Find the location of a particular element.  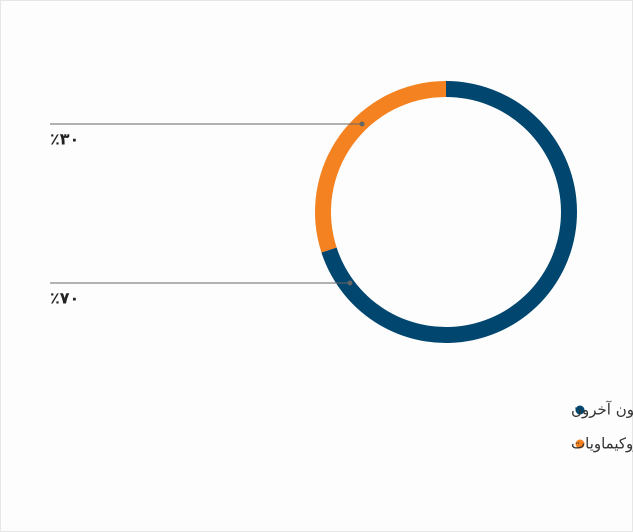

donut-slice is located at coordinates (380, 167).